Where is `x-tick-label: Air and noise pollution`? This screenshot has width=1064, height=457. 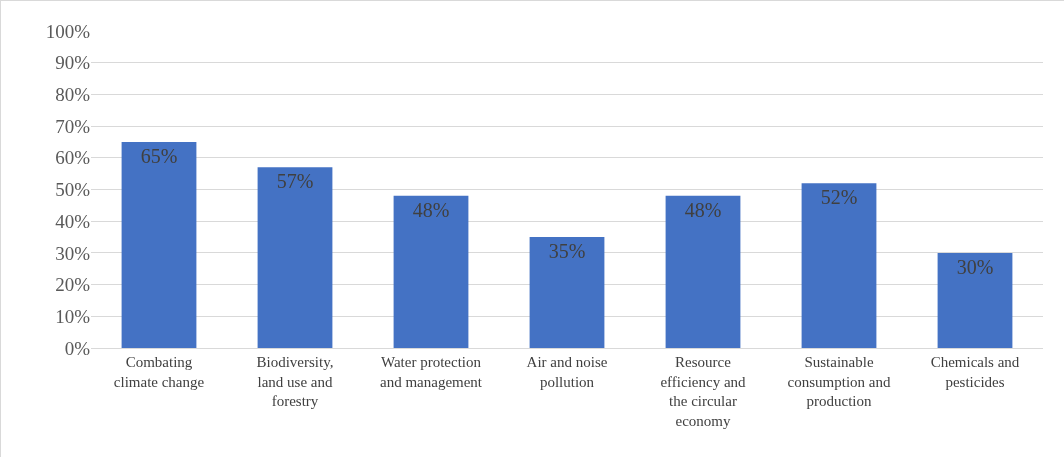
x-tick-label: Air and noise pollution is located at coordinates (567, 372).